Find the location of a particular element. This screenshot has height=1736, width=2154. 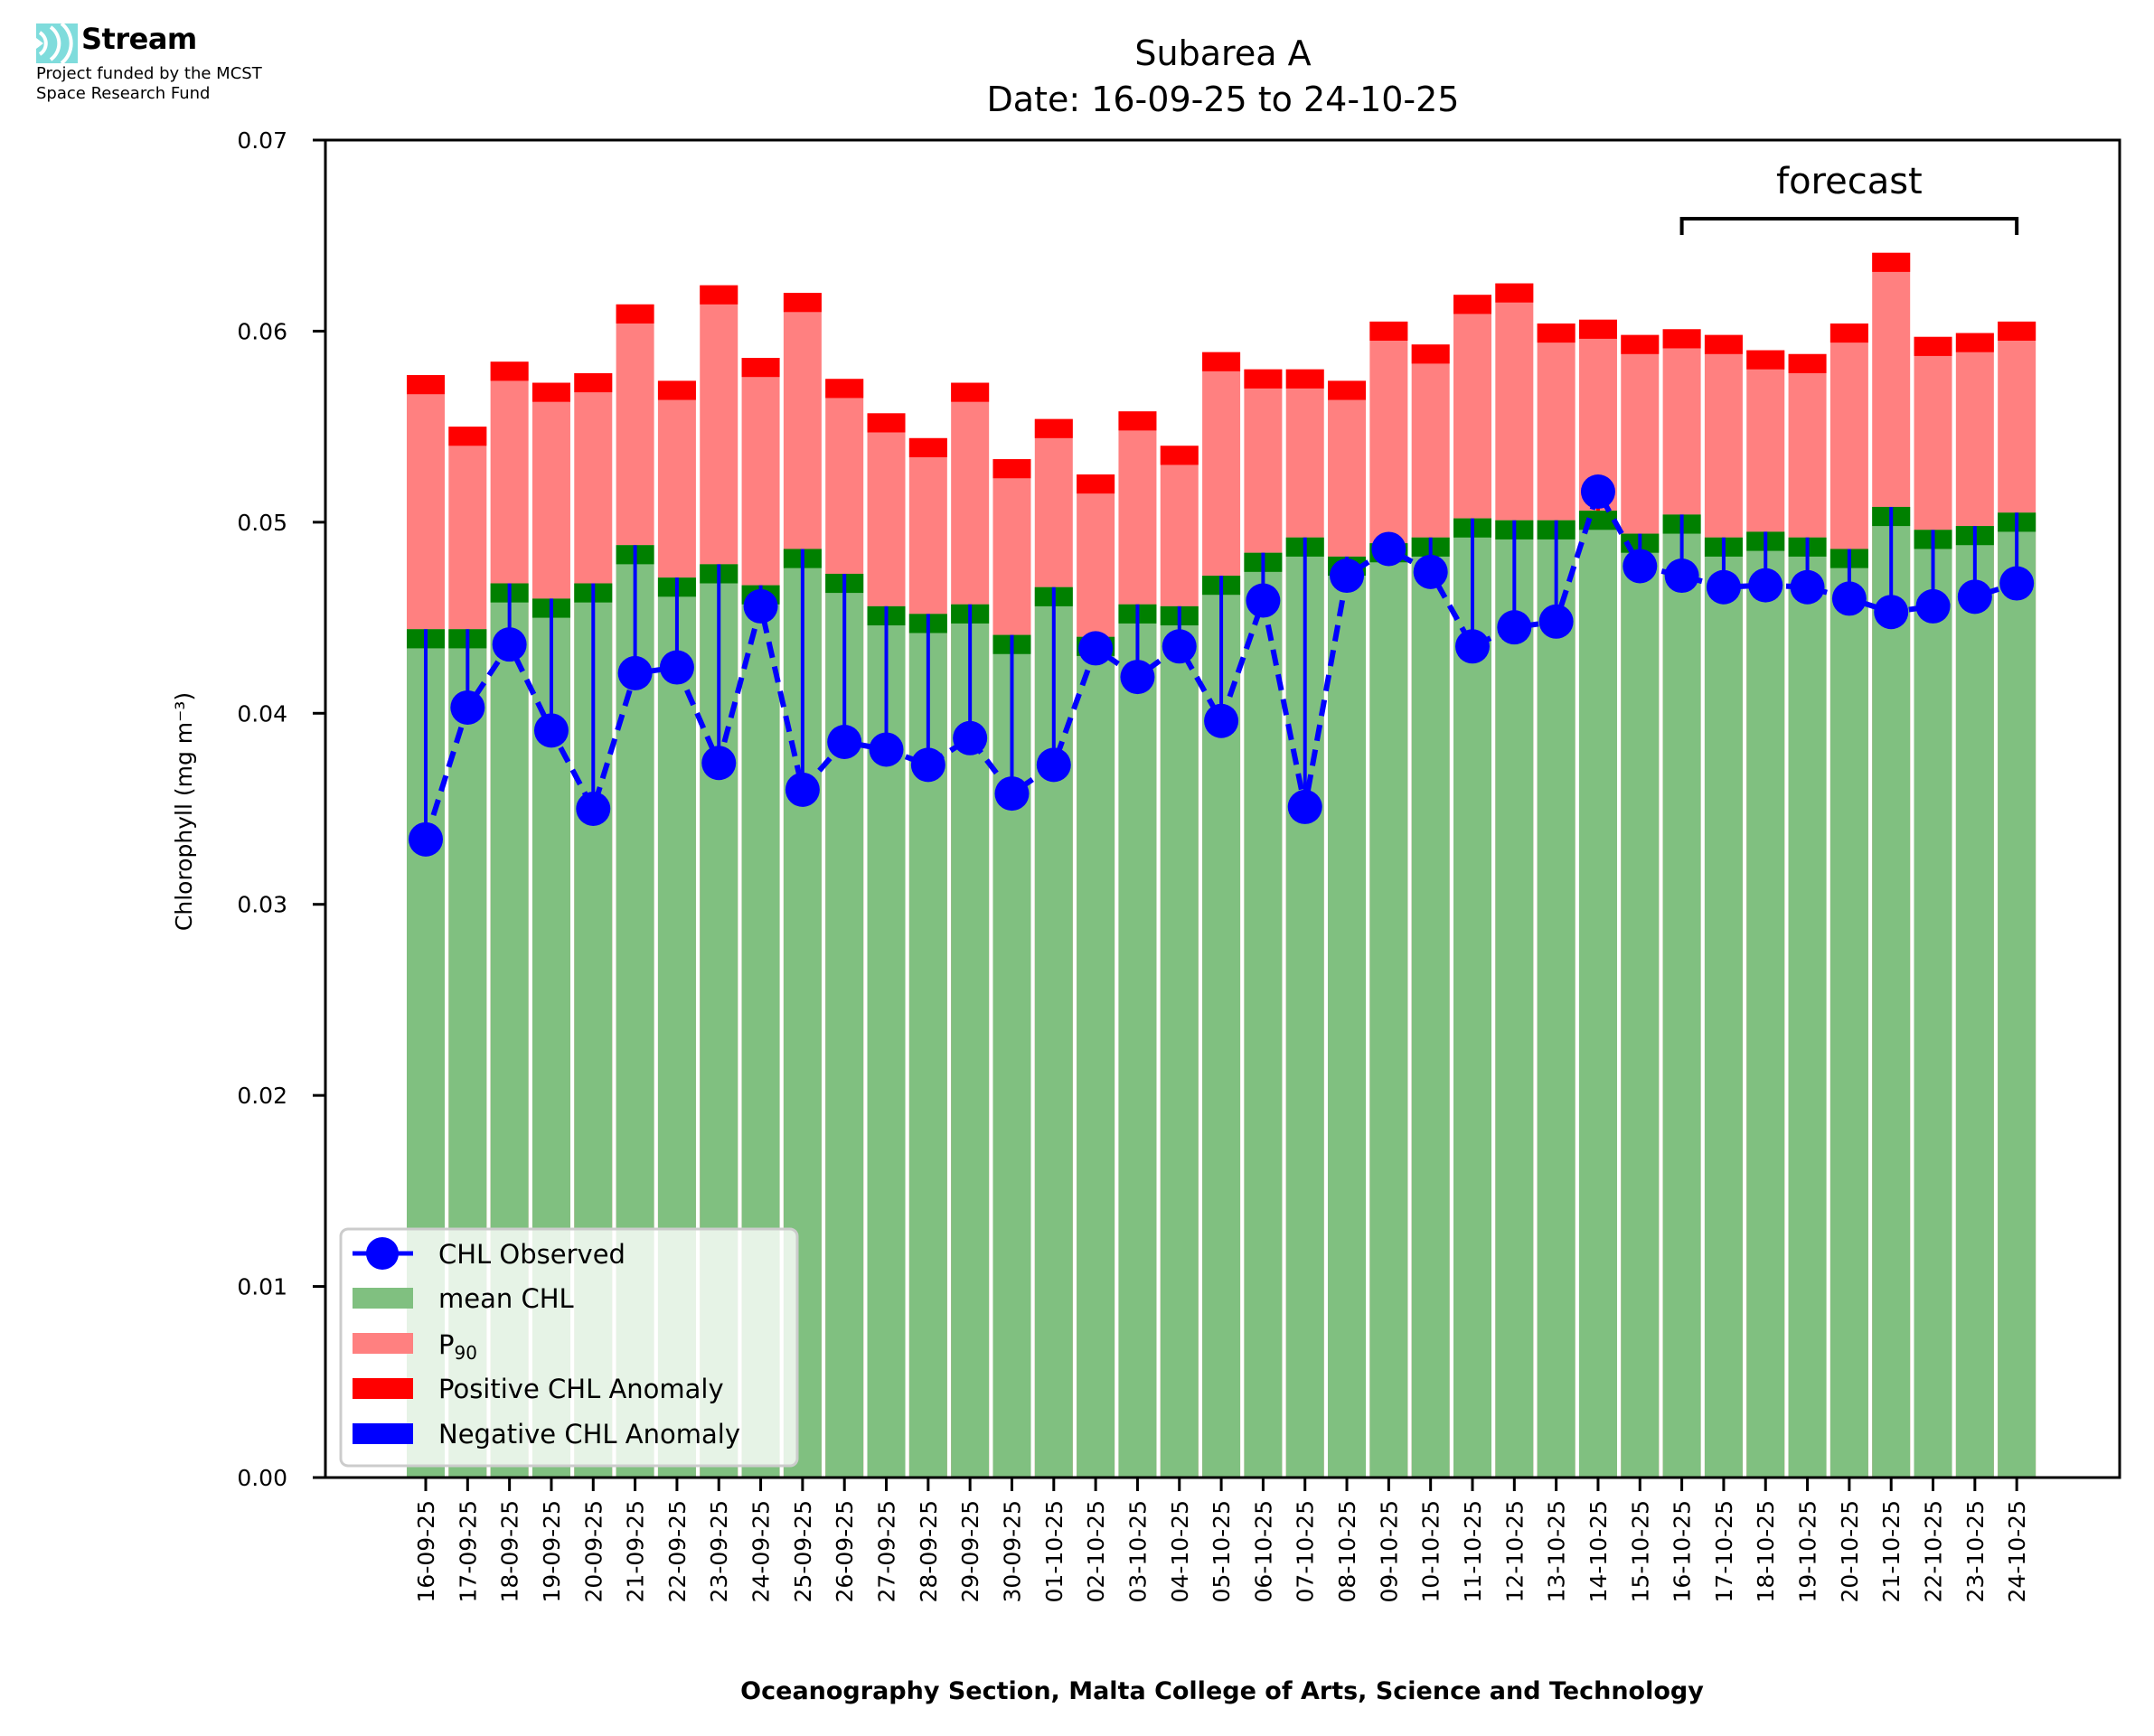

forecast-label: forecast is located at coordinates (1849, 181).